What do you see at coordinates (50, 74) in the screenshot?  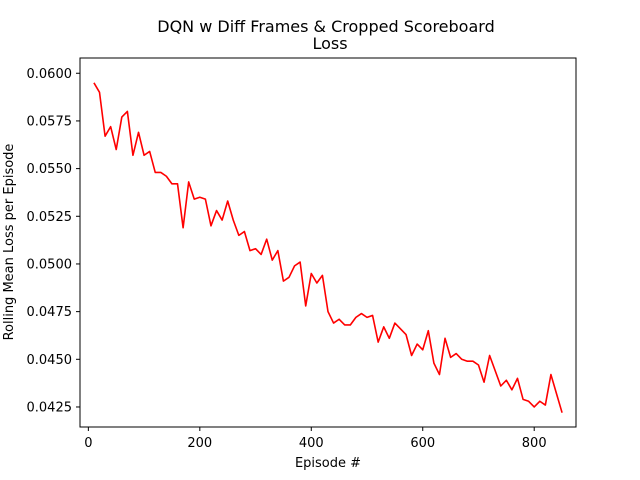 I see `y-tick-label: 0.0600` at bounding box center [50, 74].